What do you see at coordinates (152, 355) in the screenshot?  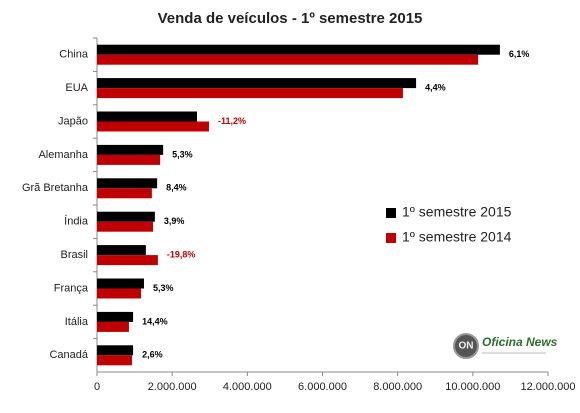 I see `growth-label: 2,6%` at bounding box center [152, 355].